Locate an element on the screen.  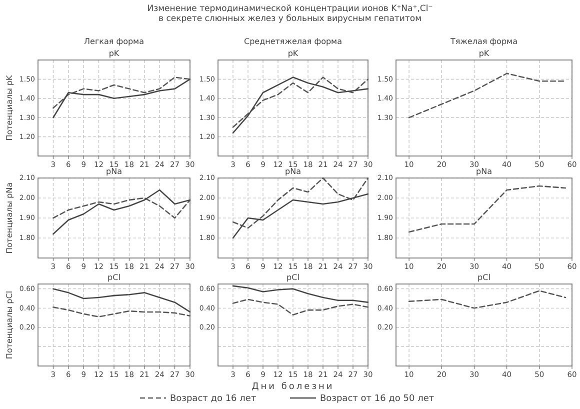
legend-label: Возраст от 16 до 50 лет is located at coordinates (377, 399).